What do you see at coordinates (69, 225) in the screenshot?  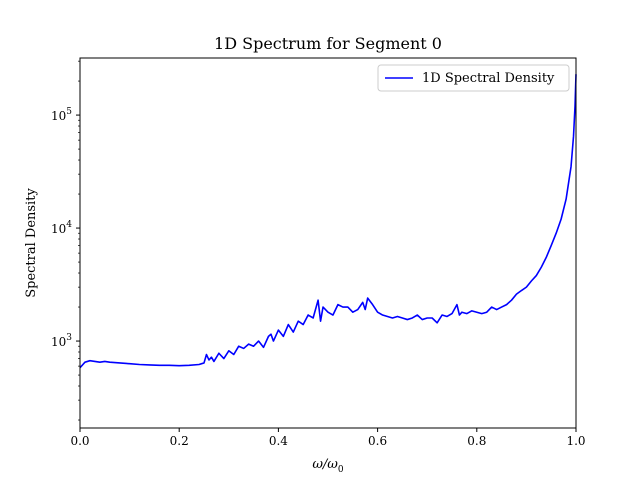 I see `y-tick-label-exponent: 4` at bounding box center [69, 225].